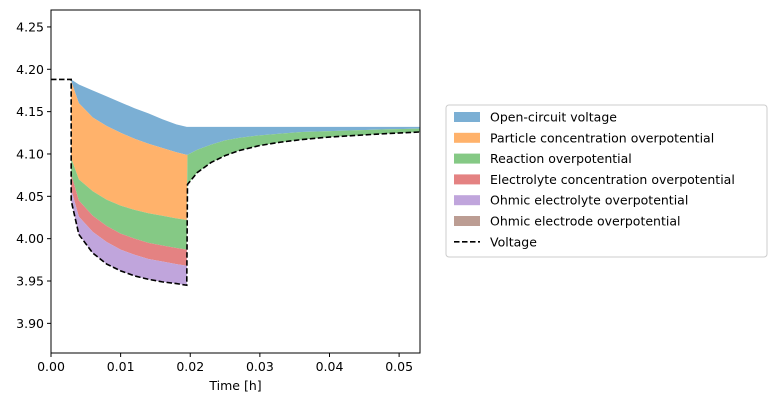 The image size is (777, 404). I want to click on legend-label-reaction-overpotential: Reaction overpotential, so click(561, 158).